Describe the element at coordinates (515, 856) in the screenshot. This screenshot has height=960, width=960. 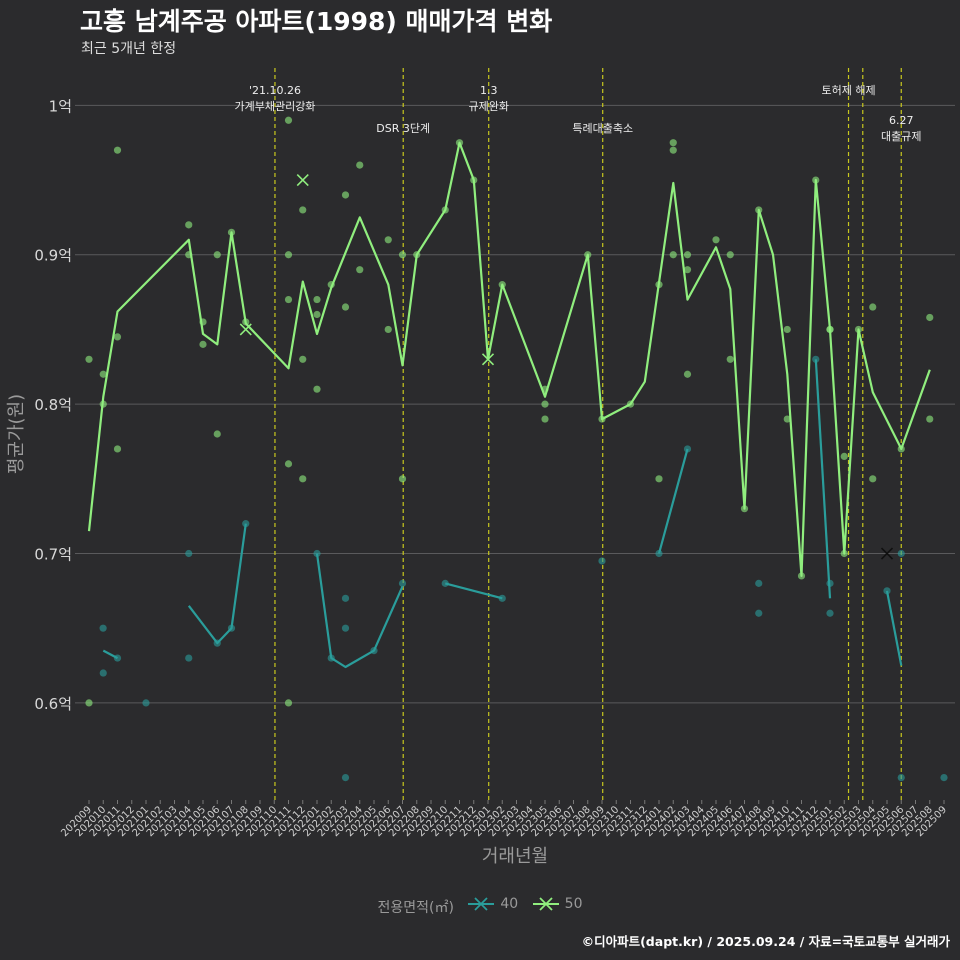
I see `x-axis-title: 거래년월` at that location.